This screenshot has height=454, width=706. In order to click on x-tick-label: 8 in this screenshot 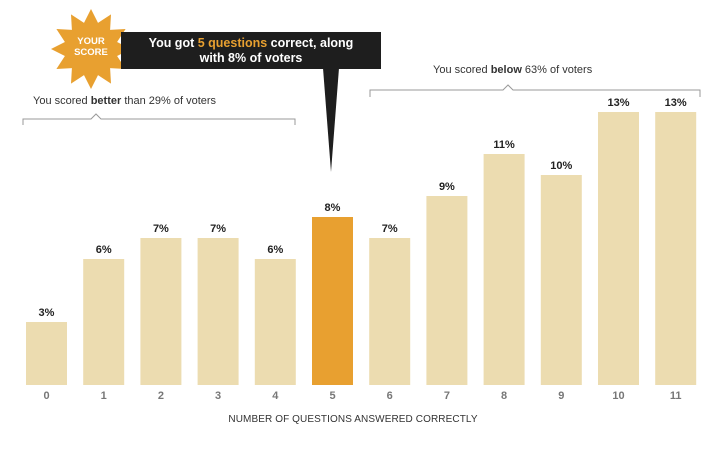, I will do `click(504, 396)`.